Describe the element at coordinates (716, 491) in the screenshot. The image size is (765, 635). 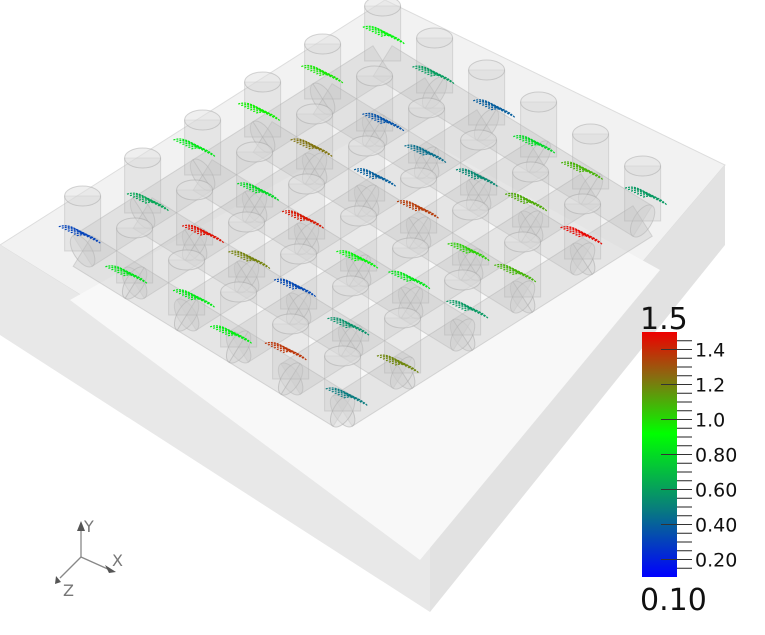
I see `tick-label: 0.60` at that location.